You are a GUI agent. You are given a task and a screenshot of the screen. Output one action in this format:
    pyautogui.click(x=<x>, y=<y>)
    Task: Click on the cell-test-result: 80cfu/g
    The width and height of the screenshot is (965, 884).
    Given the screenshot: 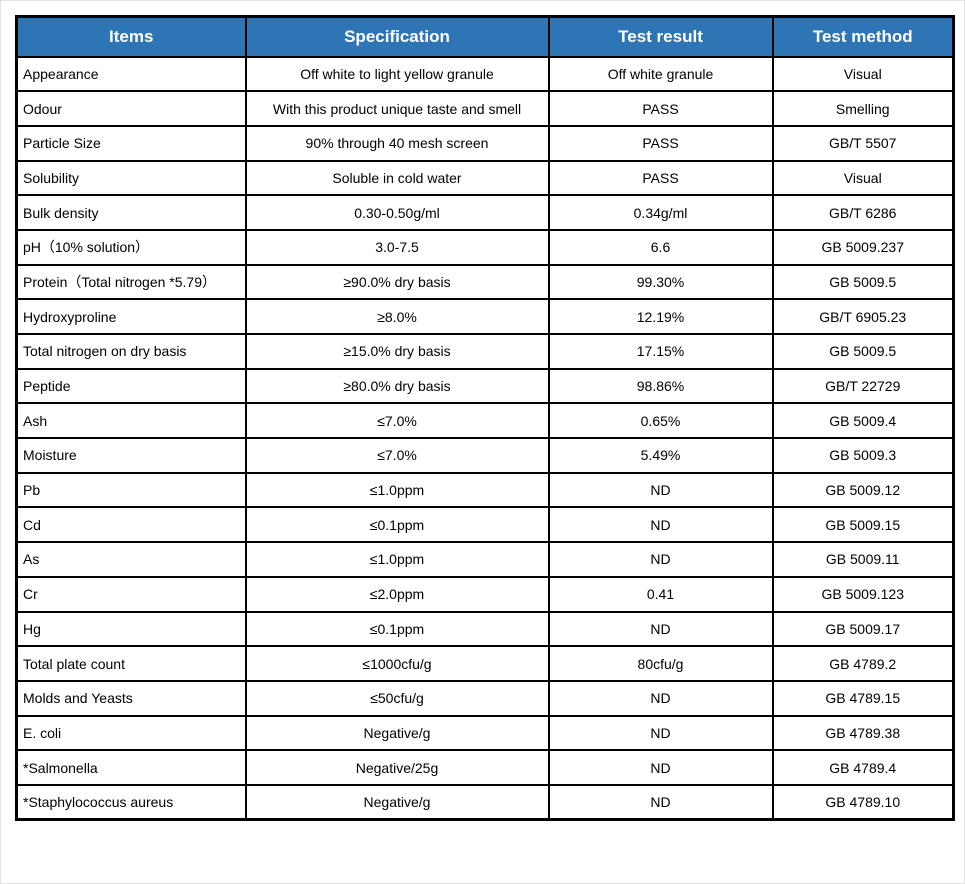 What is the action you would take?
    pyautogui.click(x=660, y=663)
    